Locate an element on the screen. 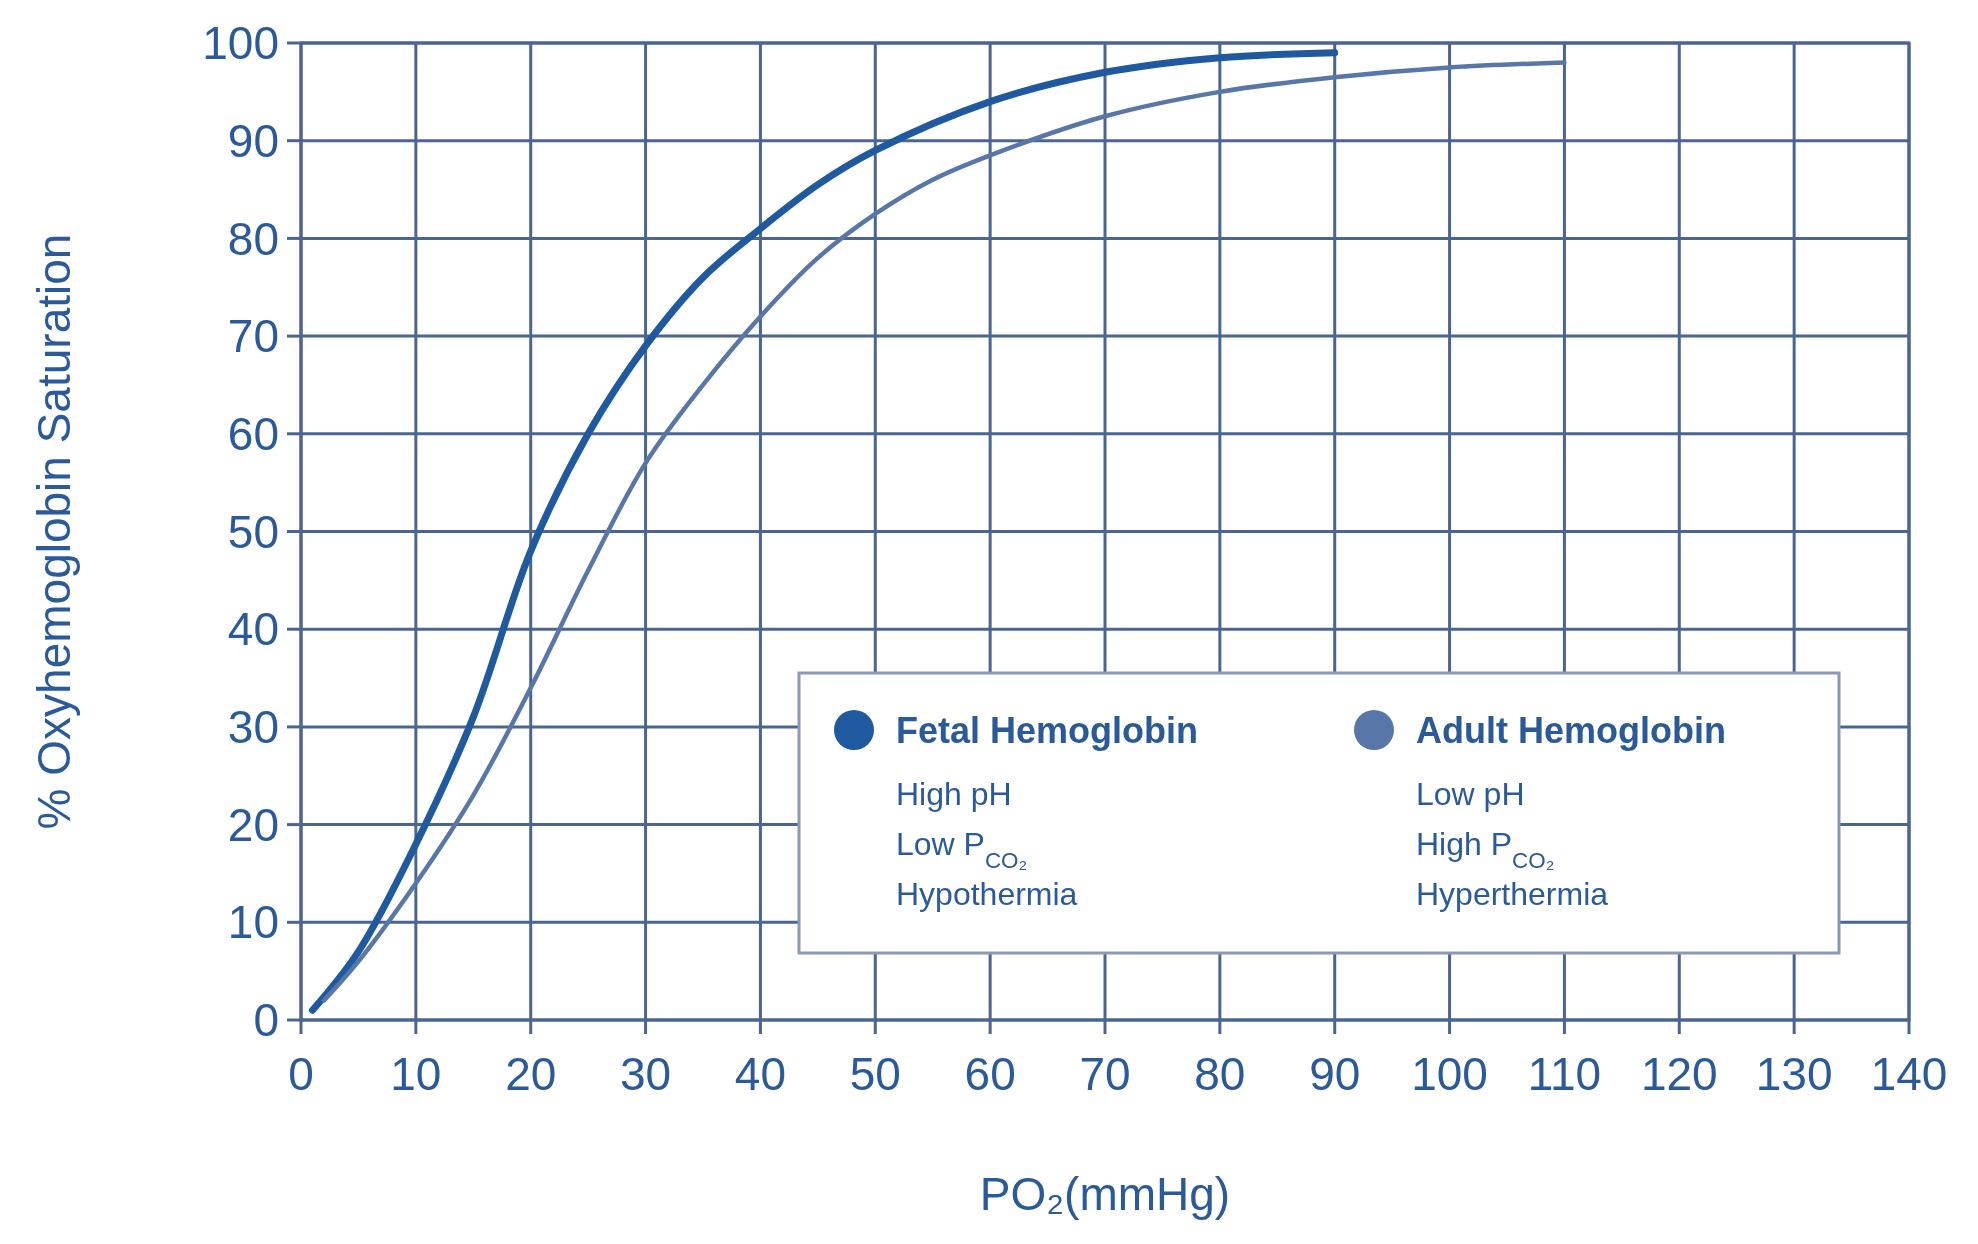 This screenshot has width=1978, height=1244. x-tick-label: 60 is located at coordinates (990, 1074).